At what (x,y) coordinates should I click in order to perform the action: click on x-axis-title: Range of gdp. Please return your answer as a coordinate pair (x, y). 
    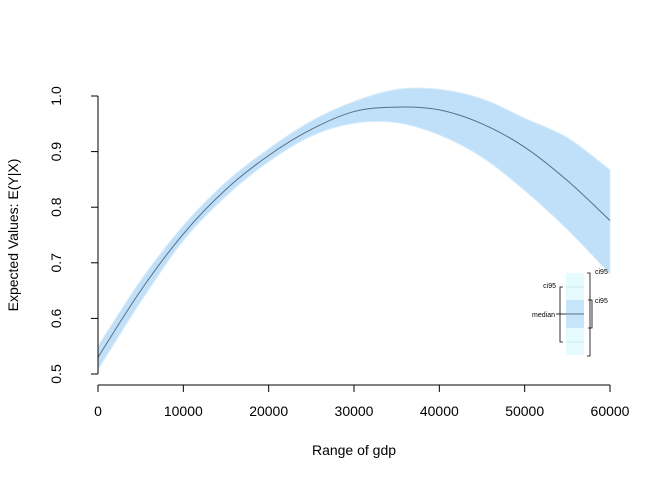
    Looking at the image, I should click on (354, 450).